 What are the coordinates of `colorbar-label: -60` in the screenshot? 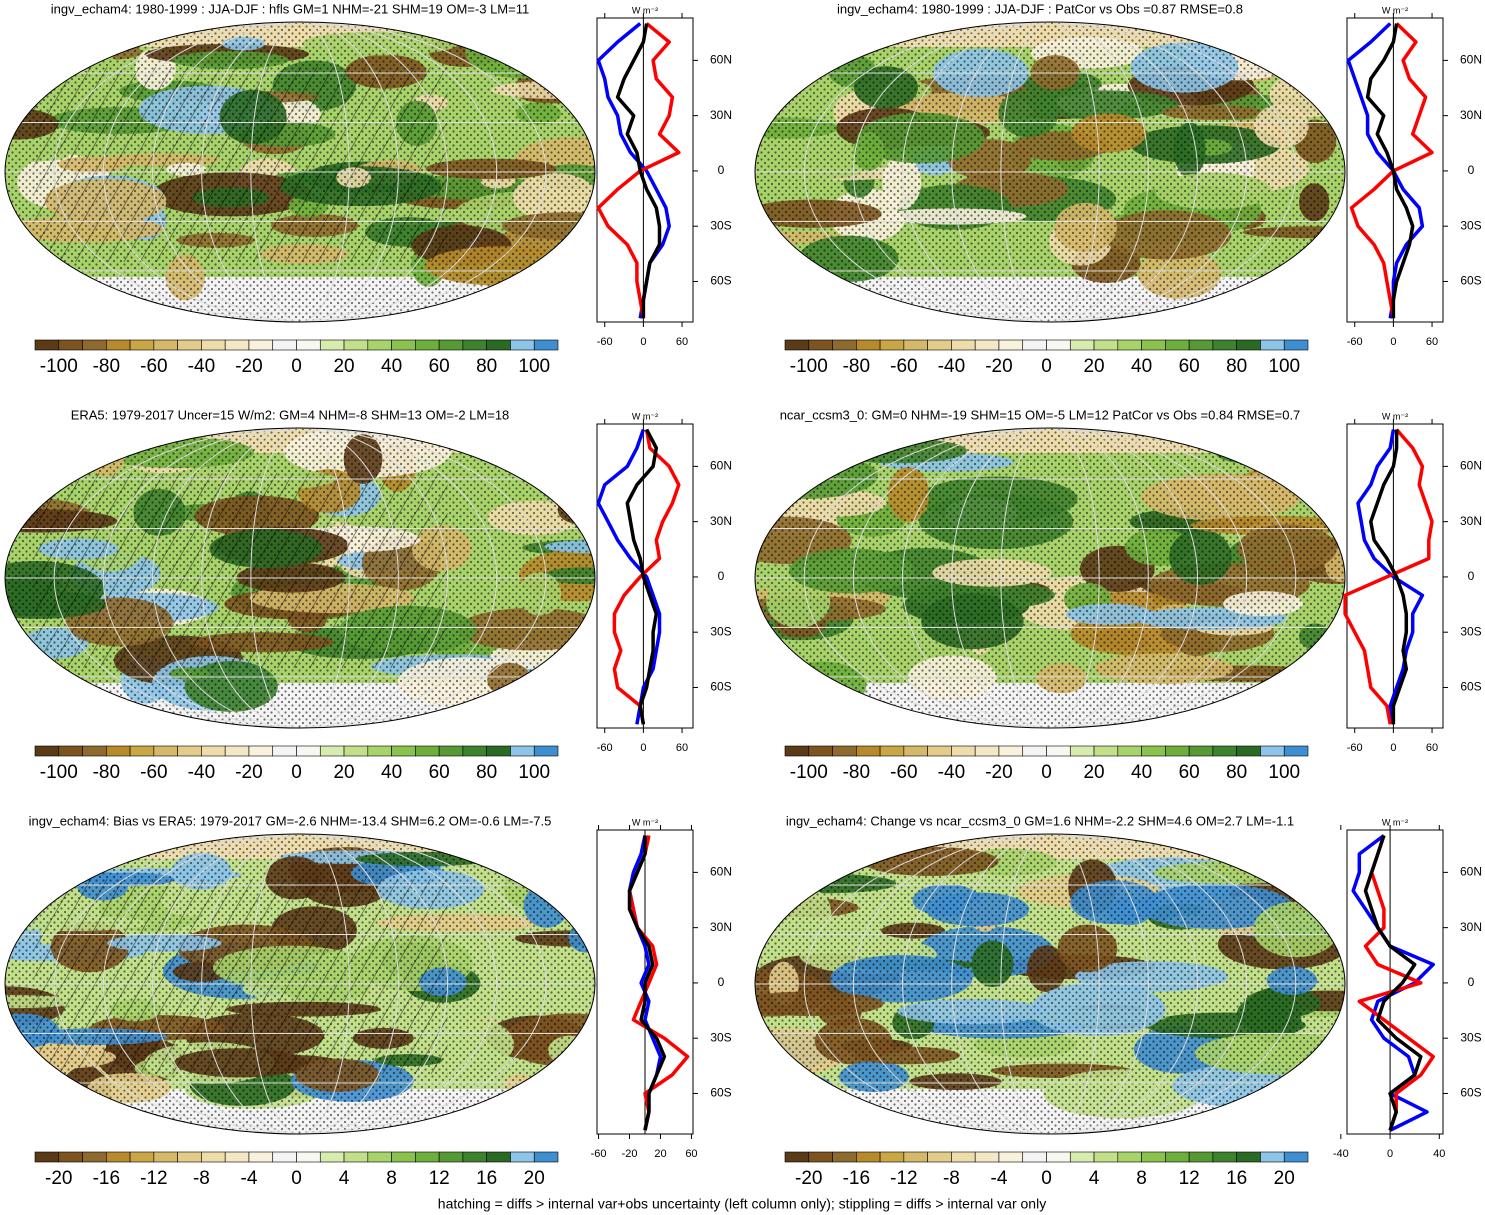 It's located at (903, 366).